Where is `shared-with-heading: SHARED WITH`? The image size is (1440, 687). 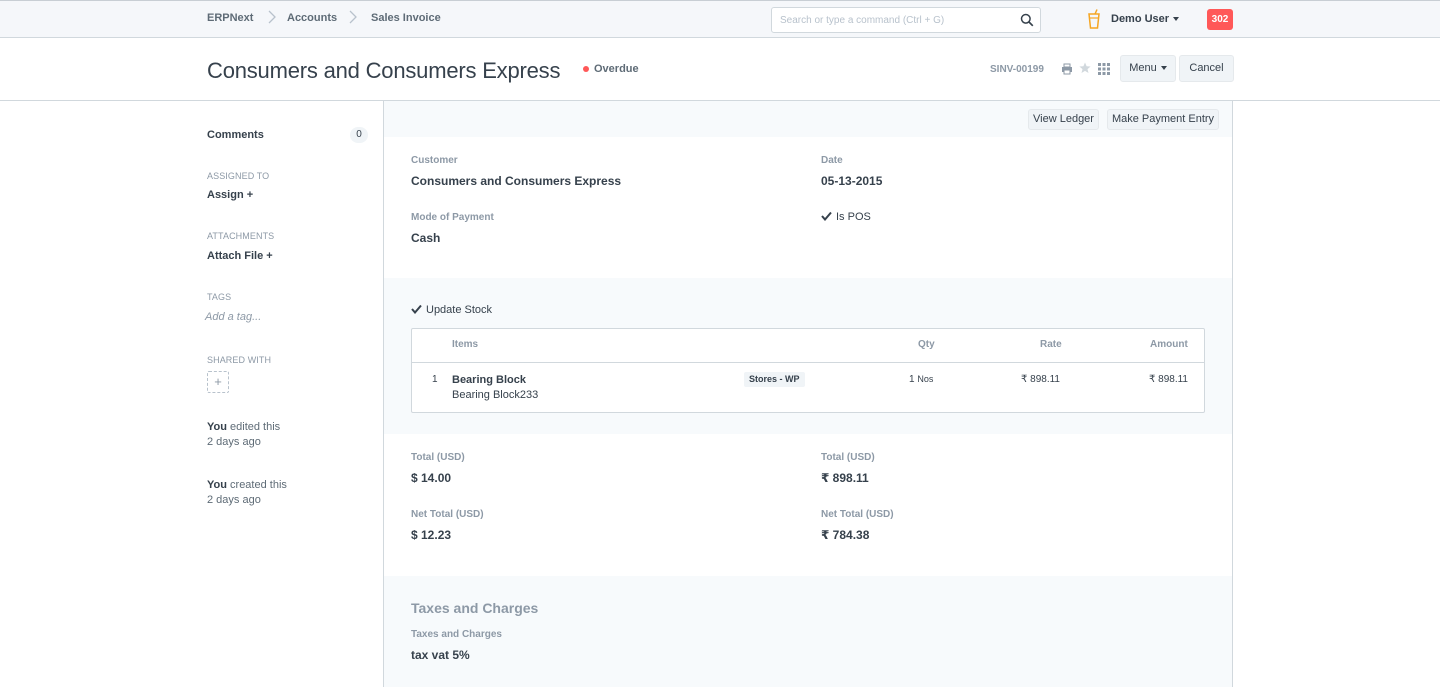 shared-with-heading: SHARED WITH is located at coordinates (239, 360).